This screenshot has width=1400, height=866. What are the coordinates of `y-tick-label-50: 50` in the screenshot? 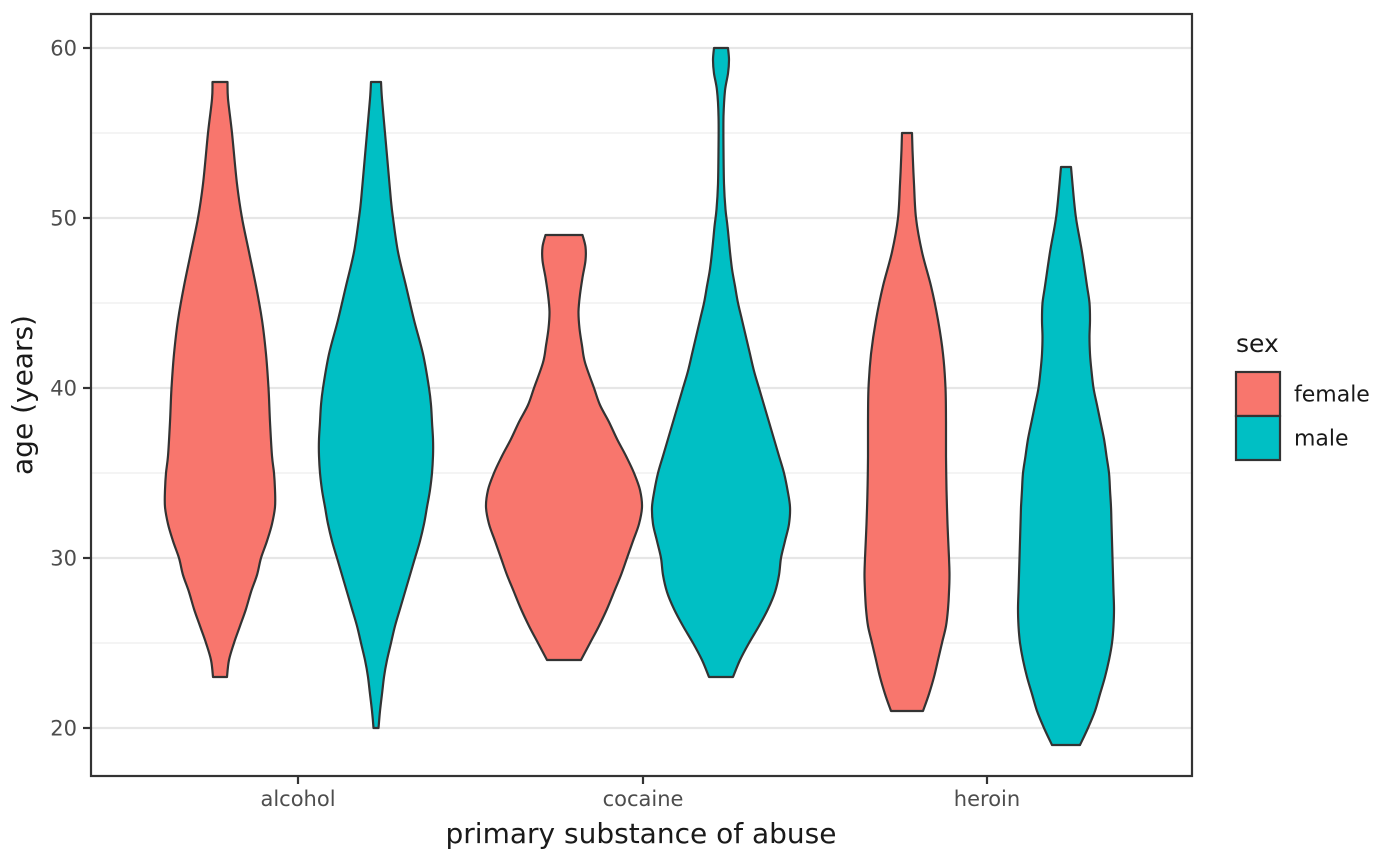 It's located at (63, 218).